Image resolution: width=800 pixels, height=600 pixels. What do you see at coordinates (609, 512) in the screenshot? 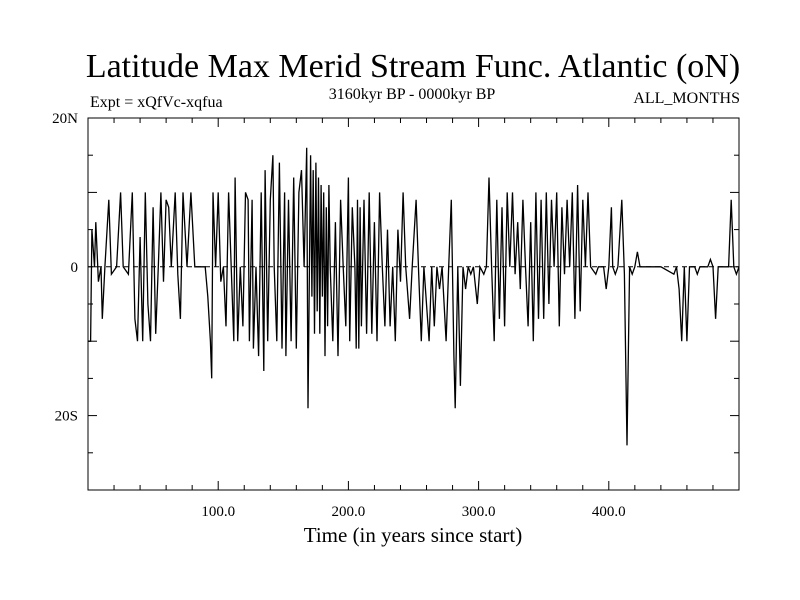
I see `x-tick-label: 400.0` at bounding box center [609, 512].